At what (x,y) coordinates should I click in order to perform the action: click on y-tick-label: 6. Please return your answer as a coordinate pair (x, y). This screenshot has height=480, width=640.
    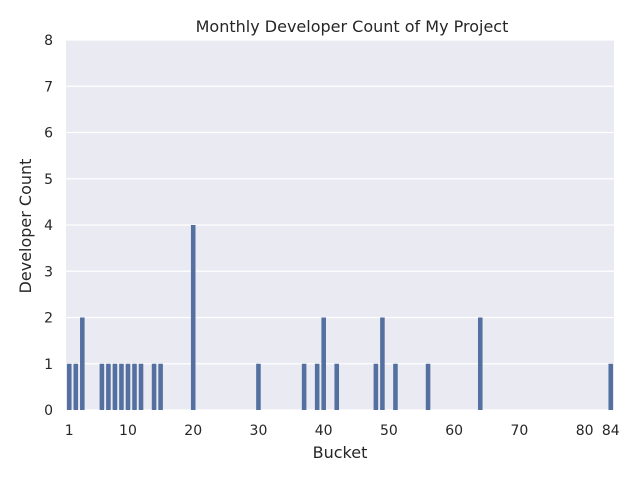
    Looking at the image, I should click on (48, 134).